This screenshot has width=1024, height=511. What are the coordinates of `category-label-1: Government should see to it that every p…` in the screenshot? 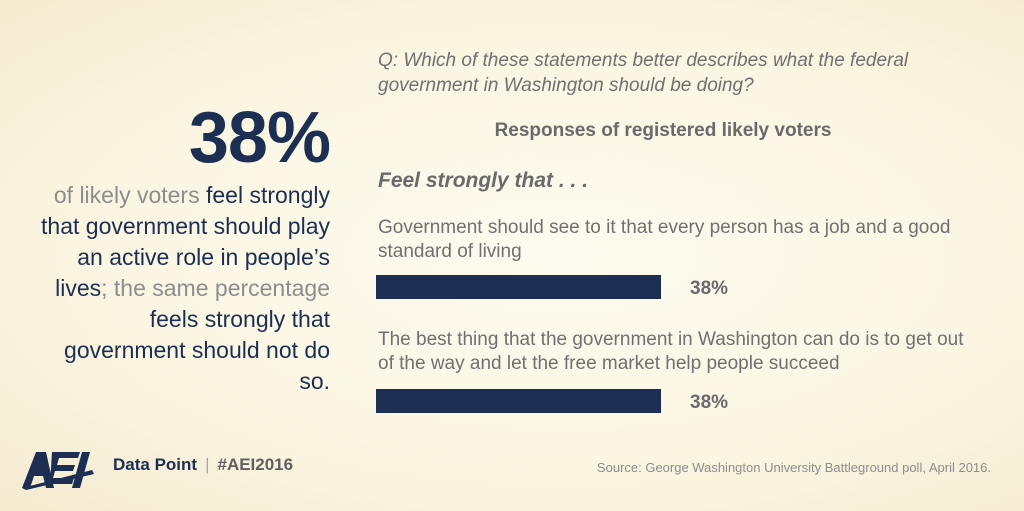 It's located at (664, 239).